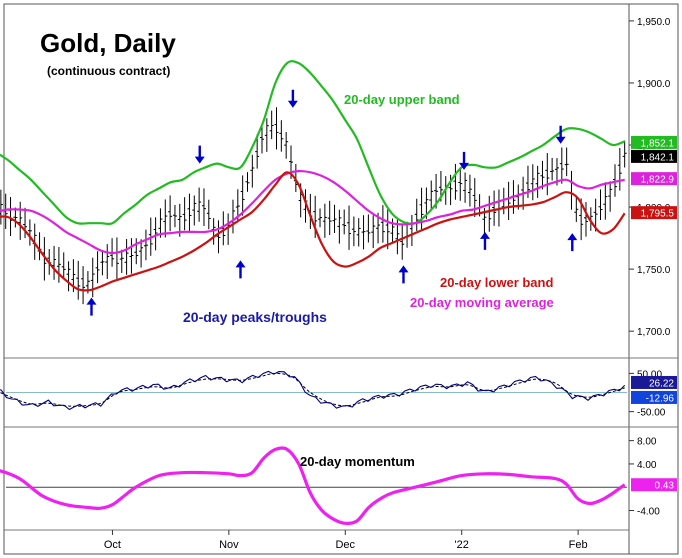 The image size is (682, 558). Describe the element at coordinates (112, 545) in the screenshot. I see `x-tick-label: Oct` at that location.